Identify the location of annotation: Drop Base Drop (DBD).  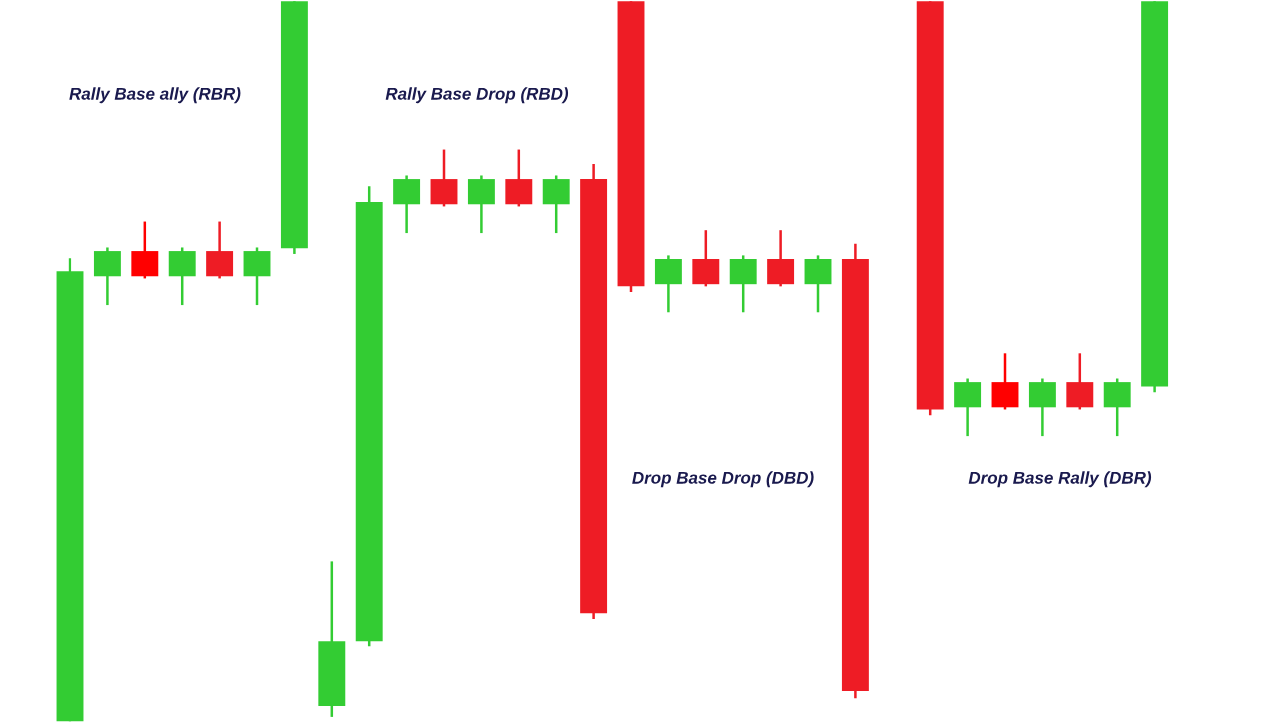
(723, 479).